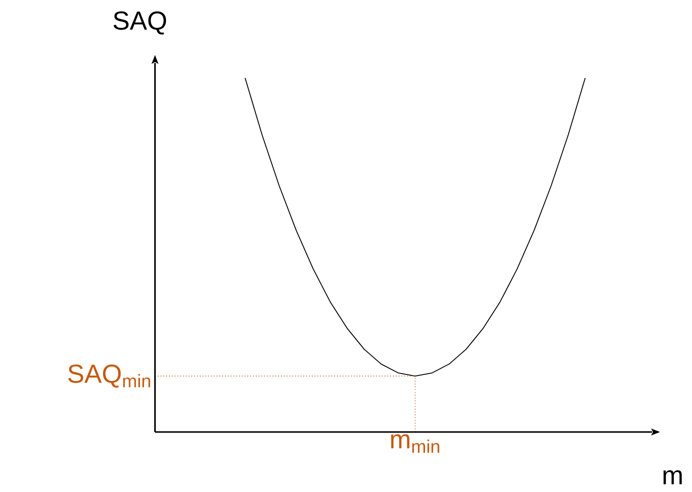 This screenshot has height=492, width=692. I want to click on ref-line-label: SAQ$_{min}$, so click(109, 376).